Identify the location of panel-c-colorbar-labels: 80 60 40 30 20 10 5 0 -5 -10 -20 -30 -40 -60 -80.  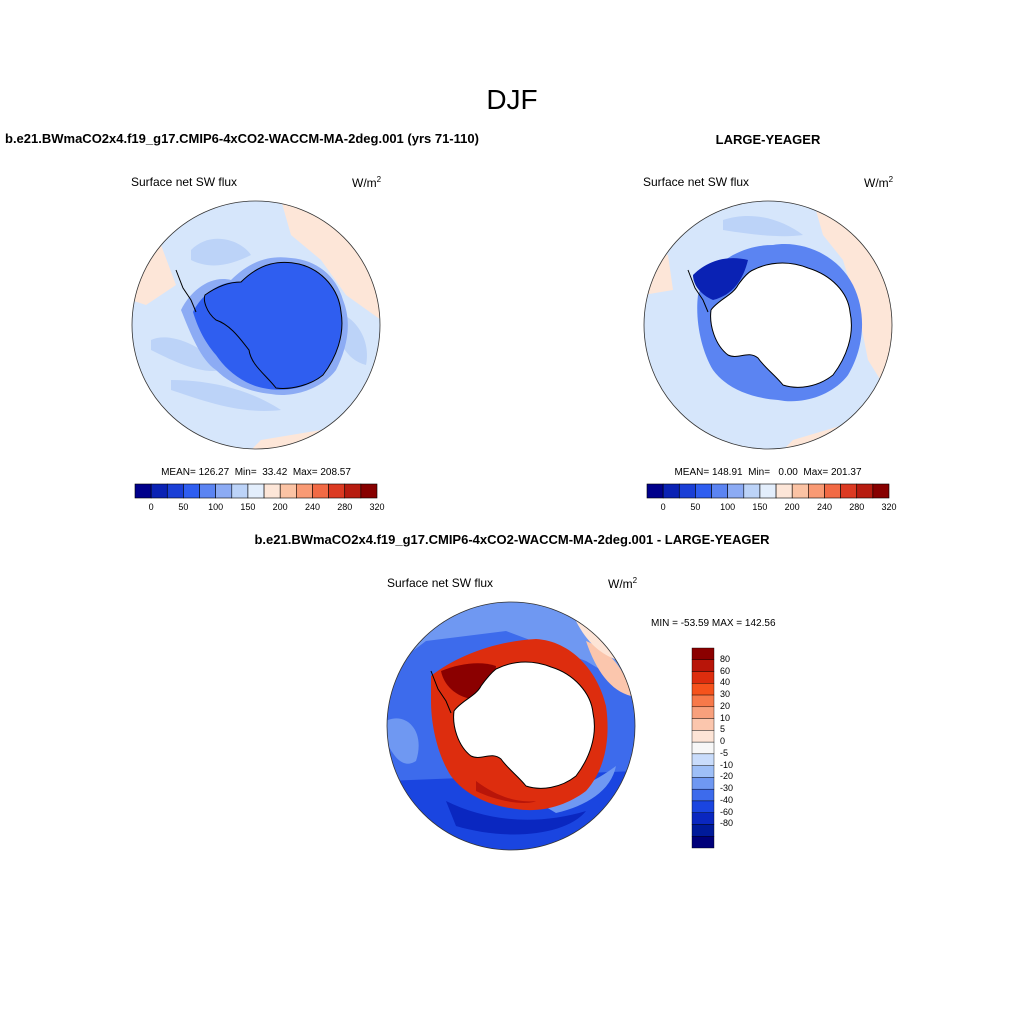
(735, 748).